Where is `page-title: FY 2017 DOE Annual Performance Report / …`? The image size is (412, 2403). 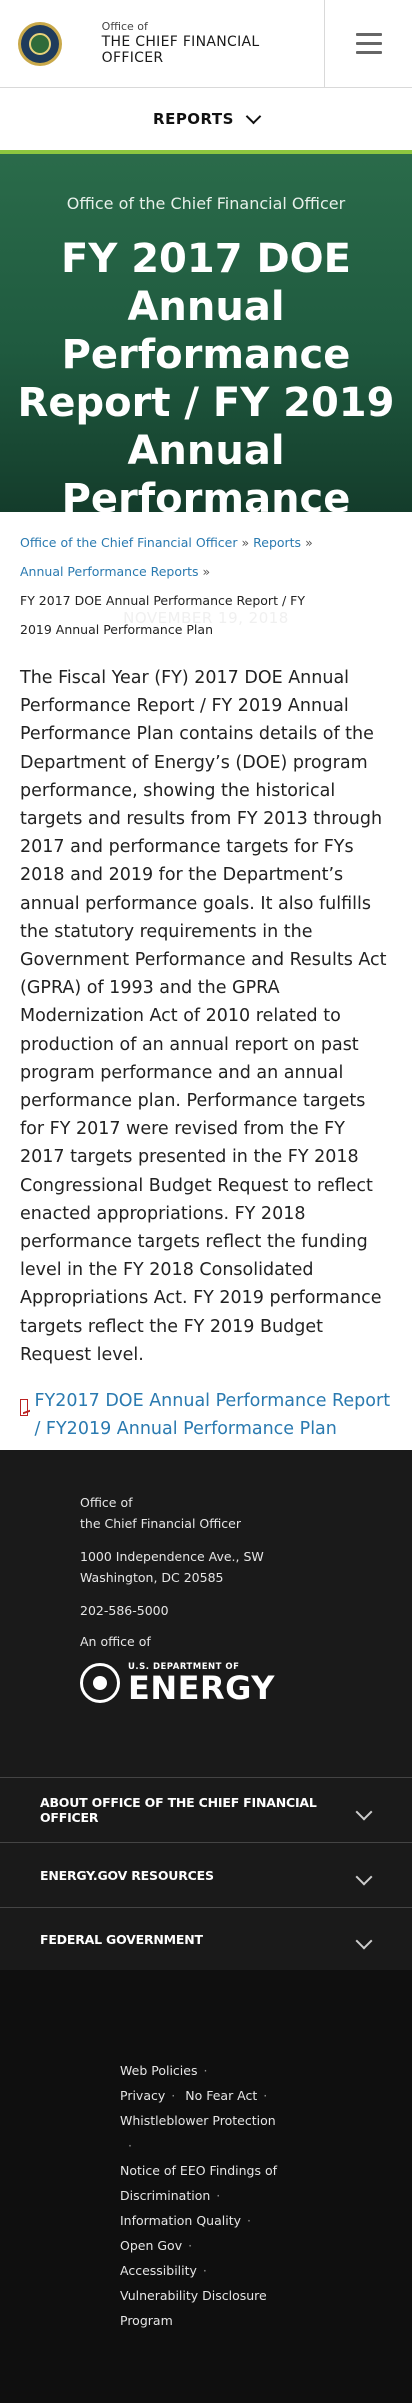
page-title: FY 2017 DOE Annual Performance Report / … is located at coordinates (206, 403).